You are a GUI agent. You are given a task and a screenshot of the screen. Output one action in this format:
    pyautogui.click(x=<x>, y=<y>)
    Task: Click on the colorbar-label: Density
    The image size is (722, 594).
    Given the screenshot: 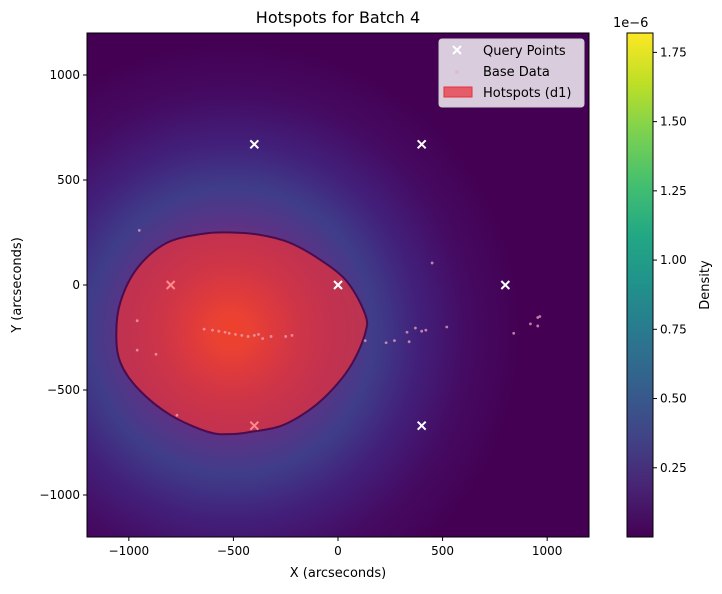 What is the action you would take?
    pyautogui.click(x=705, y=285)
    